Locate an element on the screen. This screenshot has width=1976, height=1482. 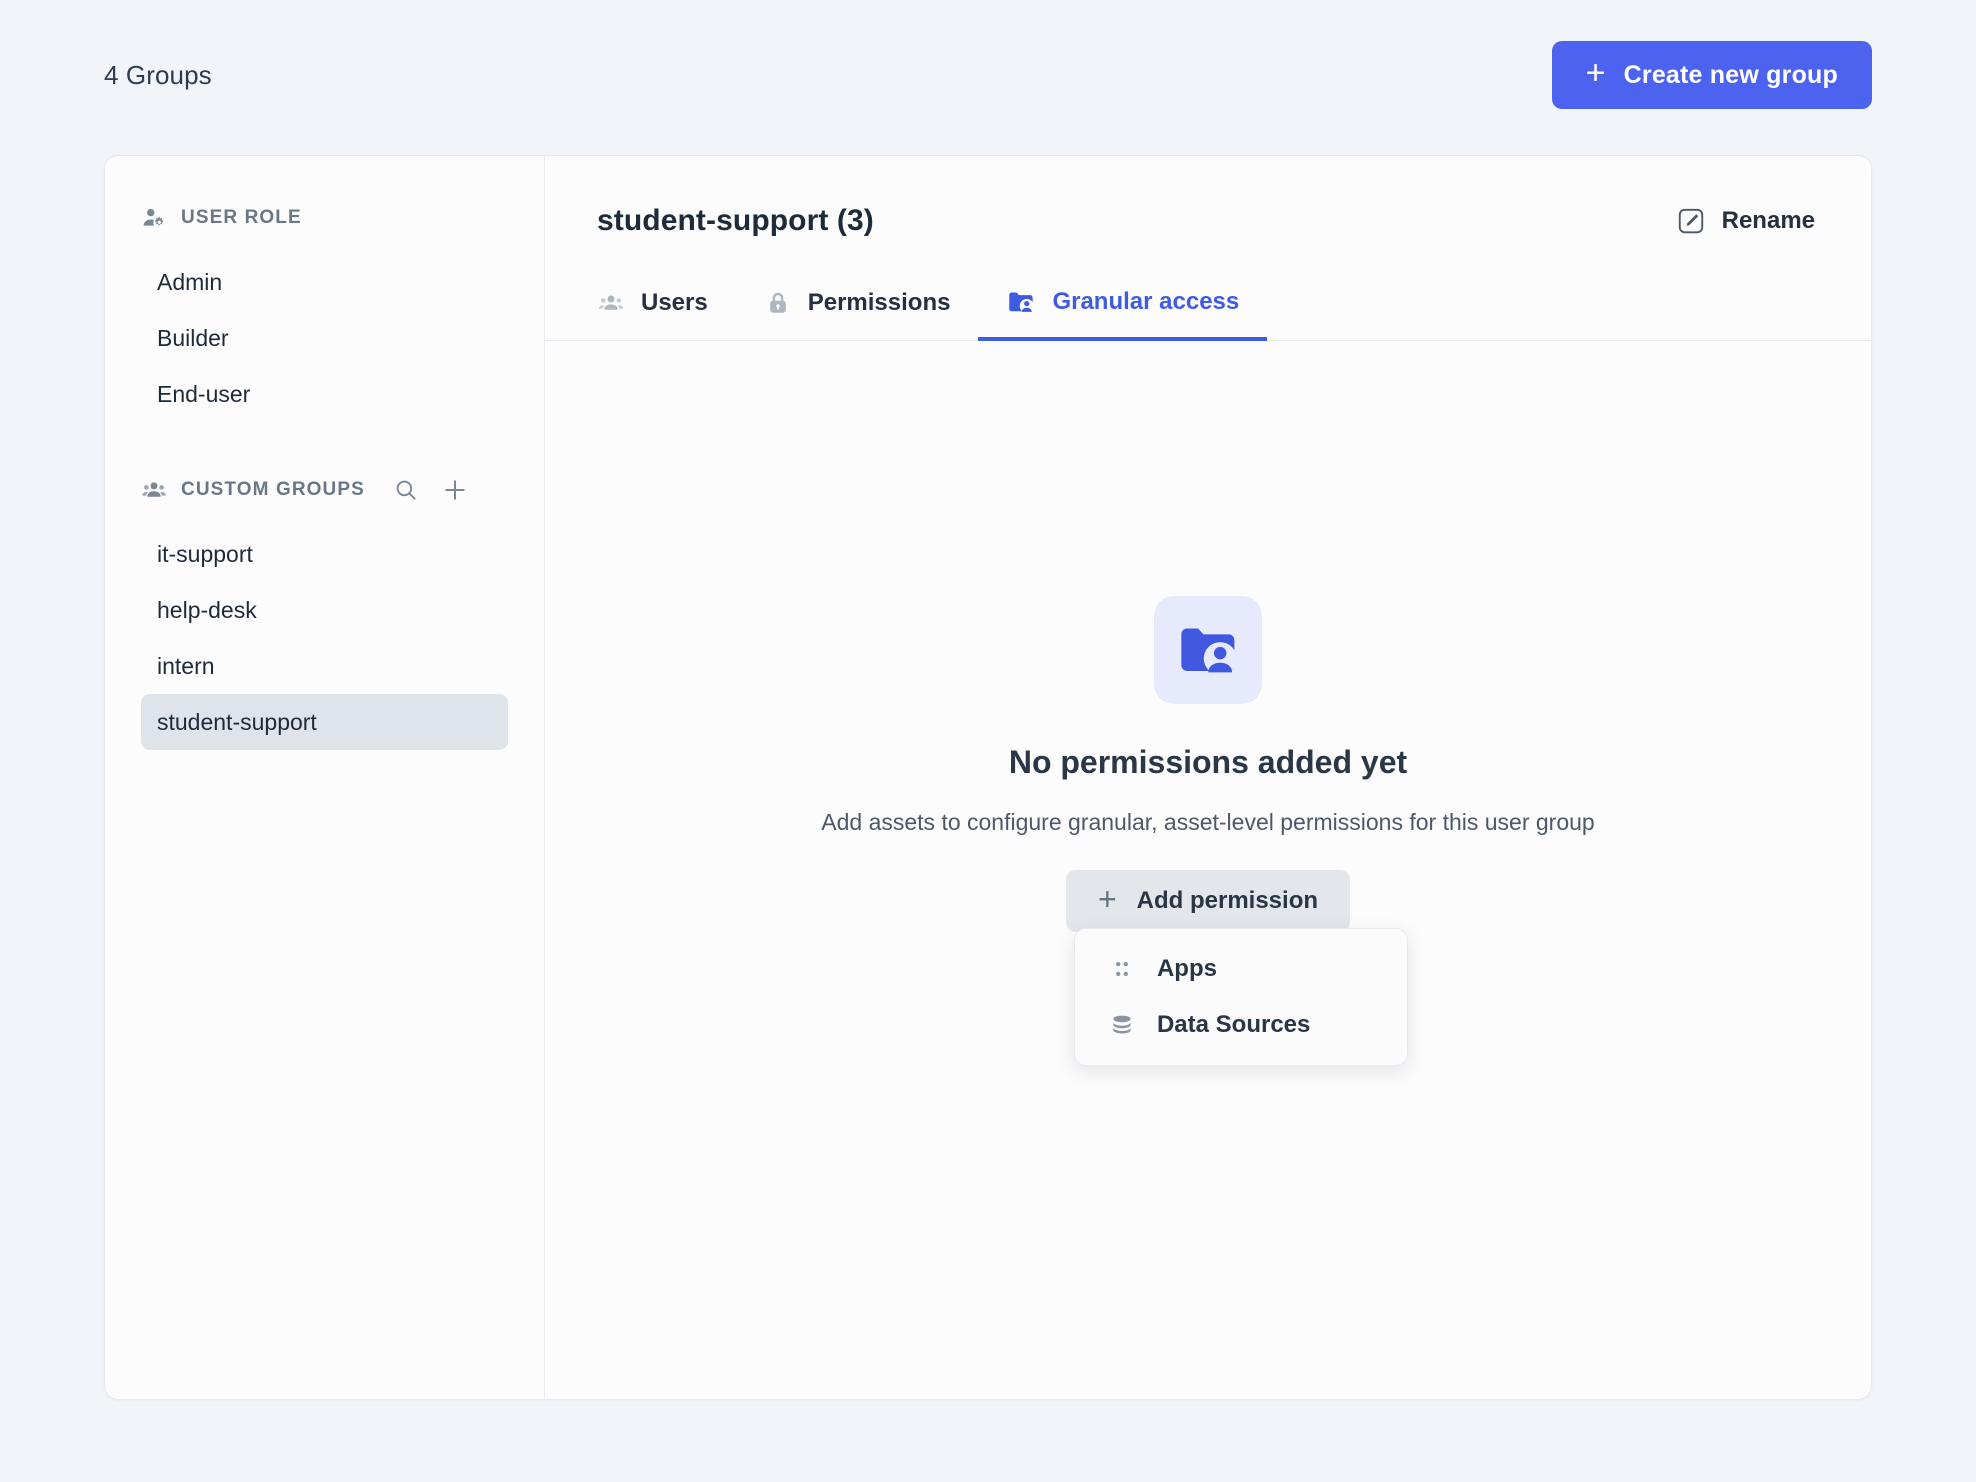
create-new-group-button: + Create new group is located at coordinates (1711, 75).